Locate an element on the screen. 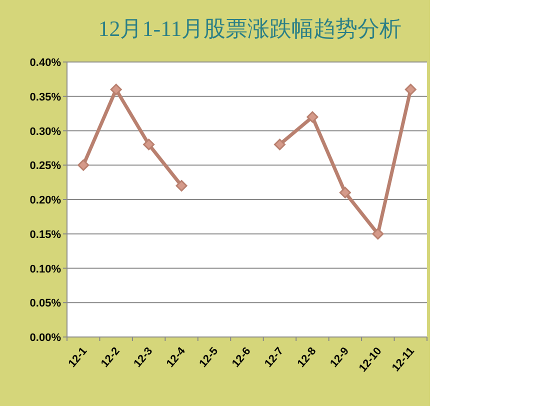  y-tick-label: 0.20% is located at coordinates (46, 200).